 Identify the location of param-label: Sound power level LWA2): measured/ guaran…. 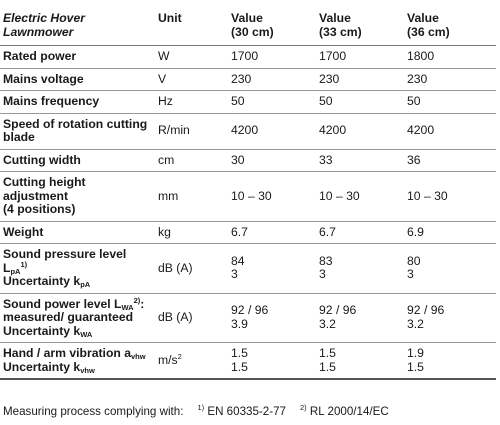
(74, 317).